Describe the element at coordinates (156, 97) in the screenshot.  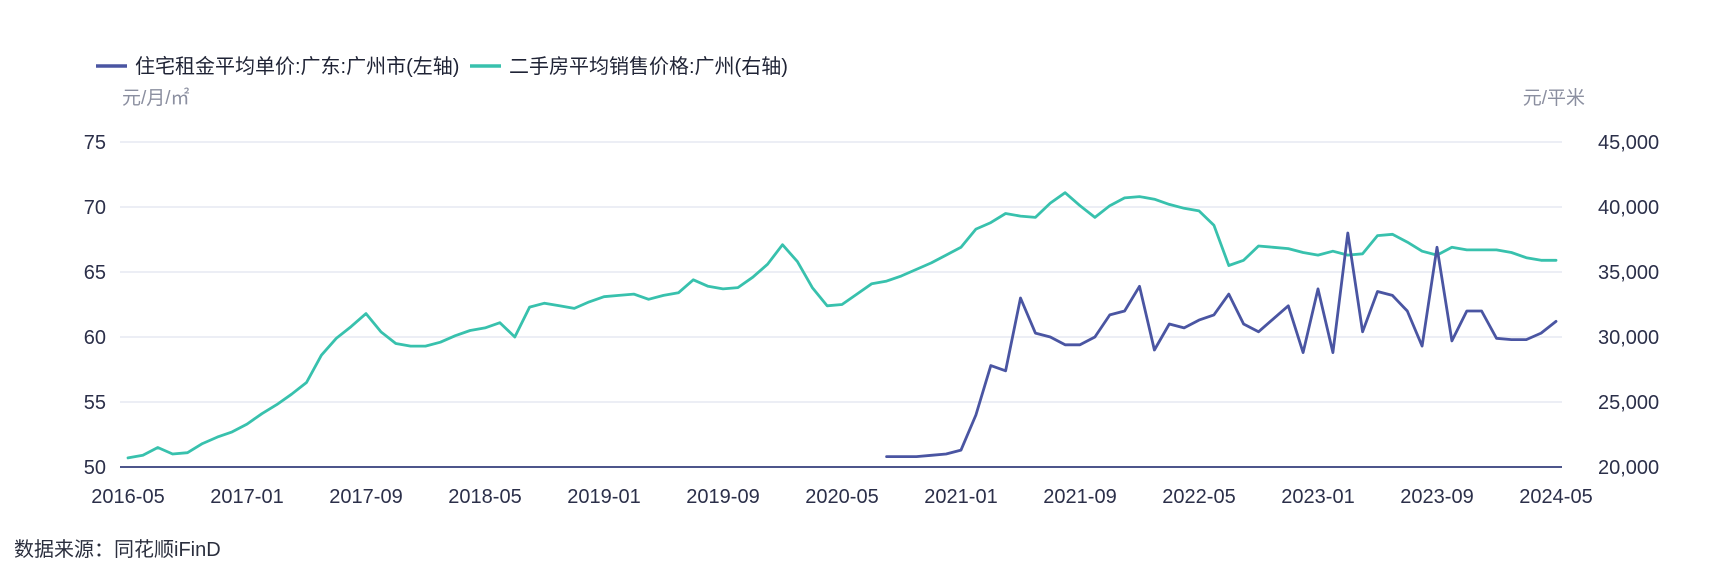
I see `left-axis-unit-label: 元/月/㎡` at that location.